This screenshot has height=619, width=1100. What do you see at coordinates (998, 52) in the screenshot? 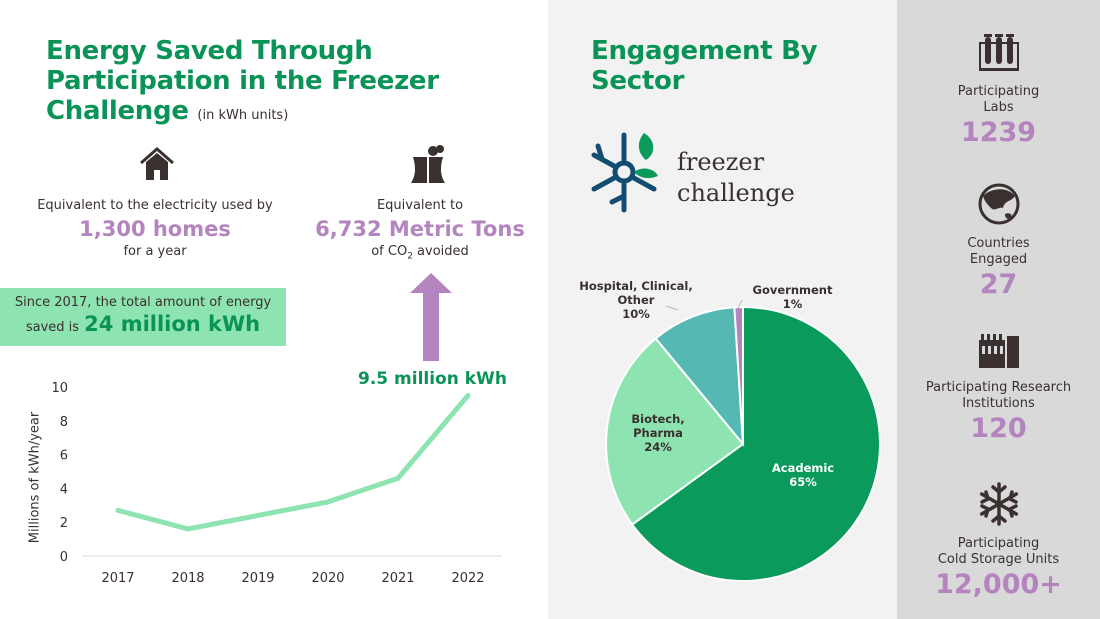
I see `test-tubes-icon` at bounding box center [998, 52].